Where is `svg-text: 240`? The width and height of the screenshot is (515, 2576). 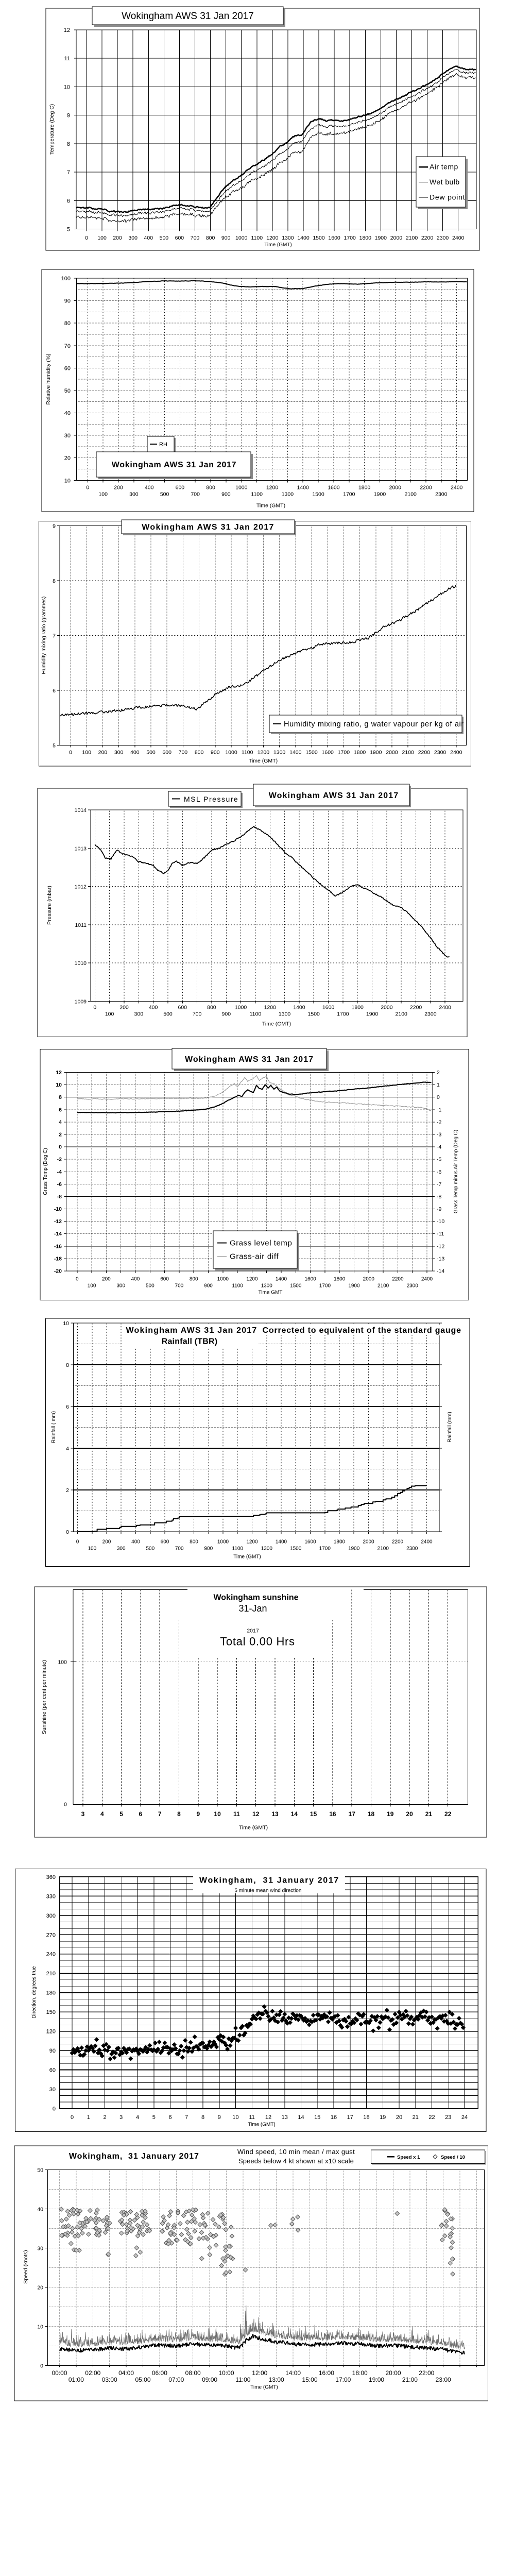 svg-text: 240 is located at coordinates (51, 1955).